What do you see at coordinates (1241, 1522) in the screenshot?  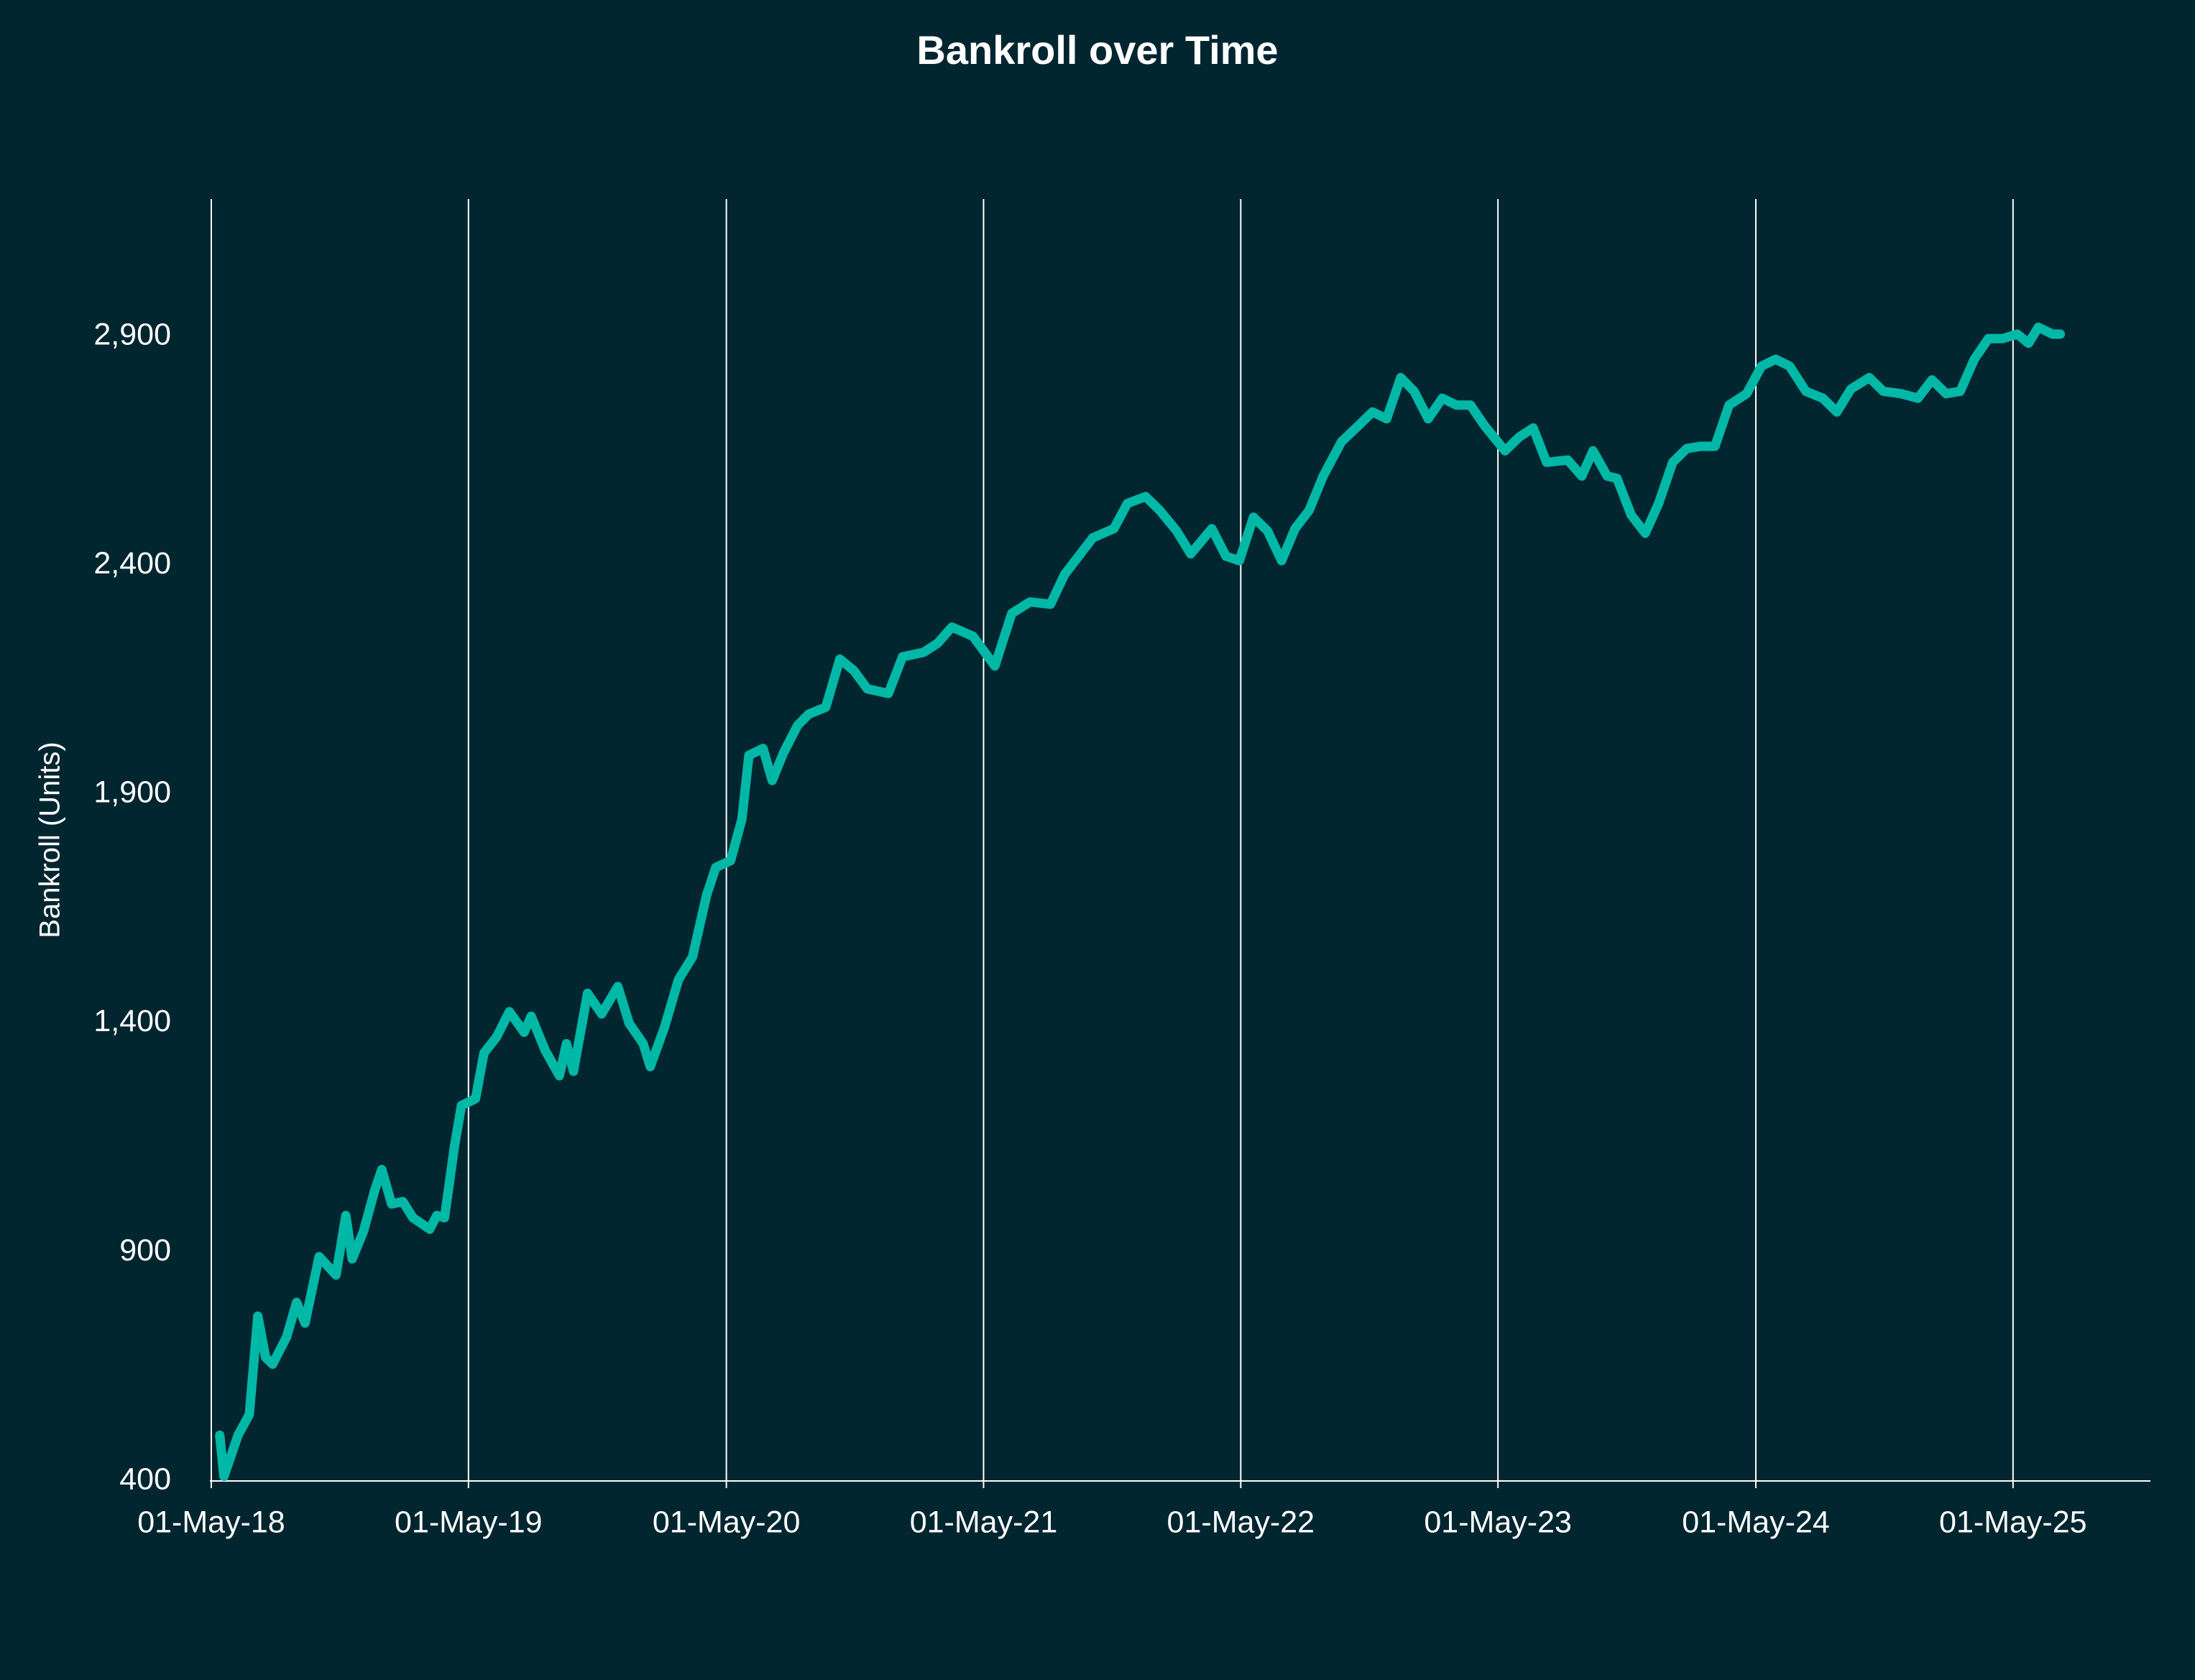 I see `x-tick-label: 01-May-22` at bounding box center [1241, 1522].